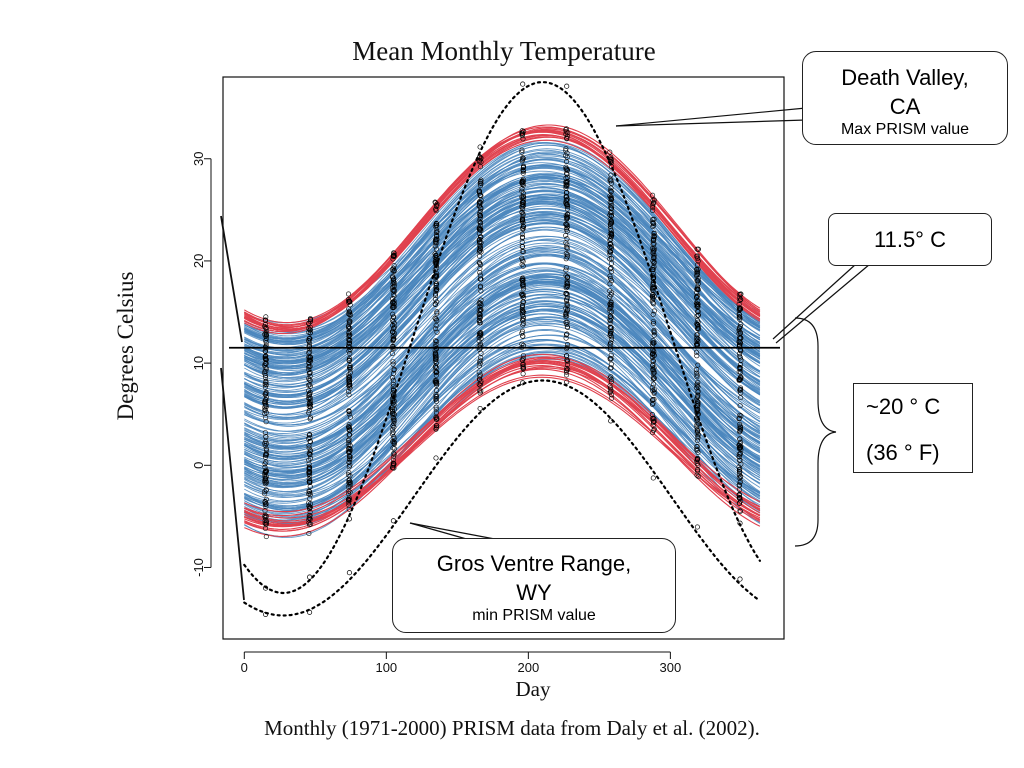 This screenshot has width=1024, height=768. Describe the element at coordinates (534, 563) in the screenshot. I see `callout-gros-ventre-line1: Gros Ventre Range,` at that location.